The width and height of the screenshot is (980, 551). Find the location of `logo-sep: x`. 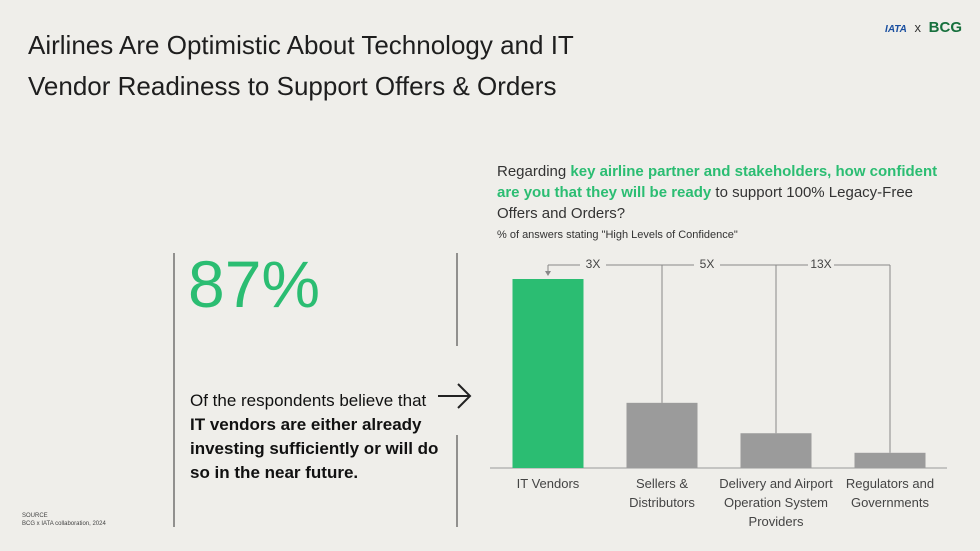

logo-sep: x is located at coordinates (918, 27).